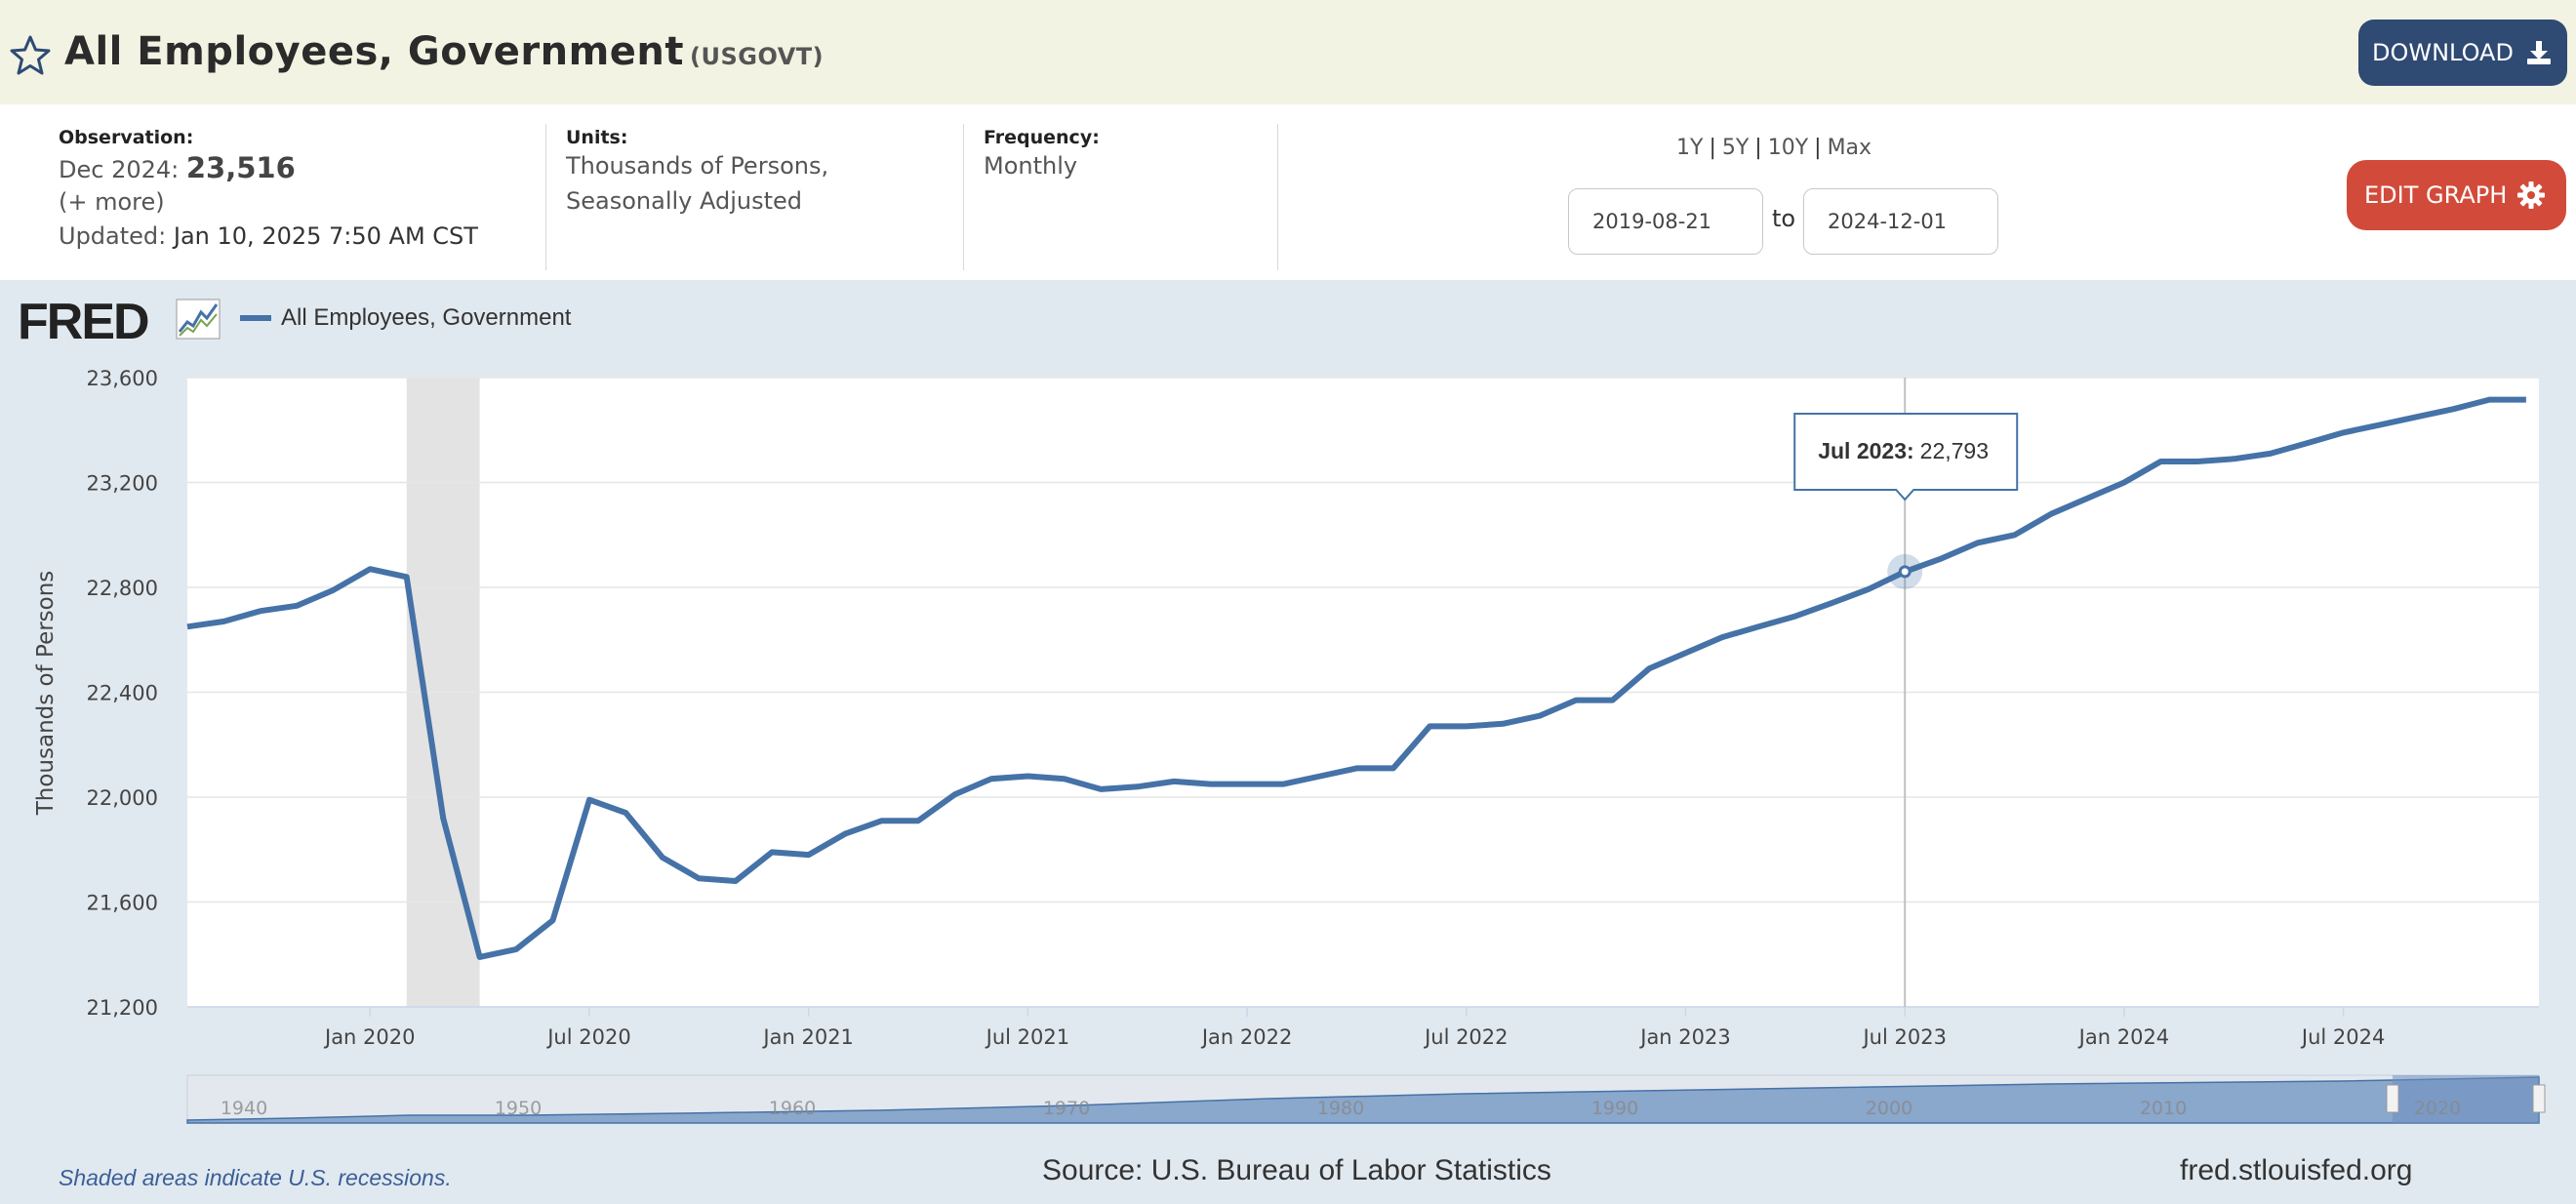 The image size is (2576, 1204). I want to click on source-text: Source: U.S. Bureau of Labor Statistics, so click(1296, 1170).